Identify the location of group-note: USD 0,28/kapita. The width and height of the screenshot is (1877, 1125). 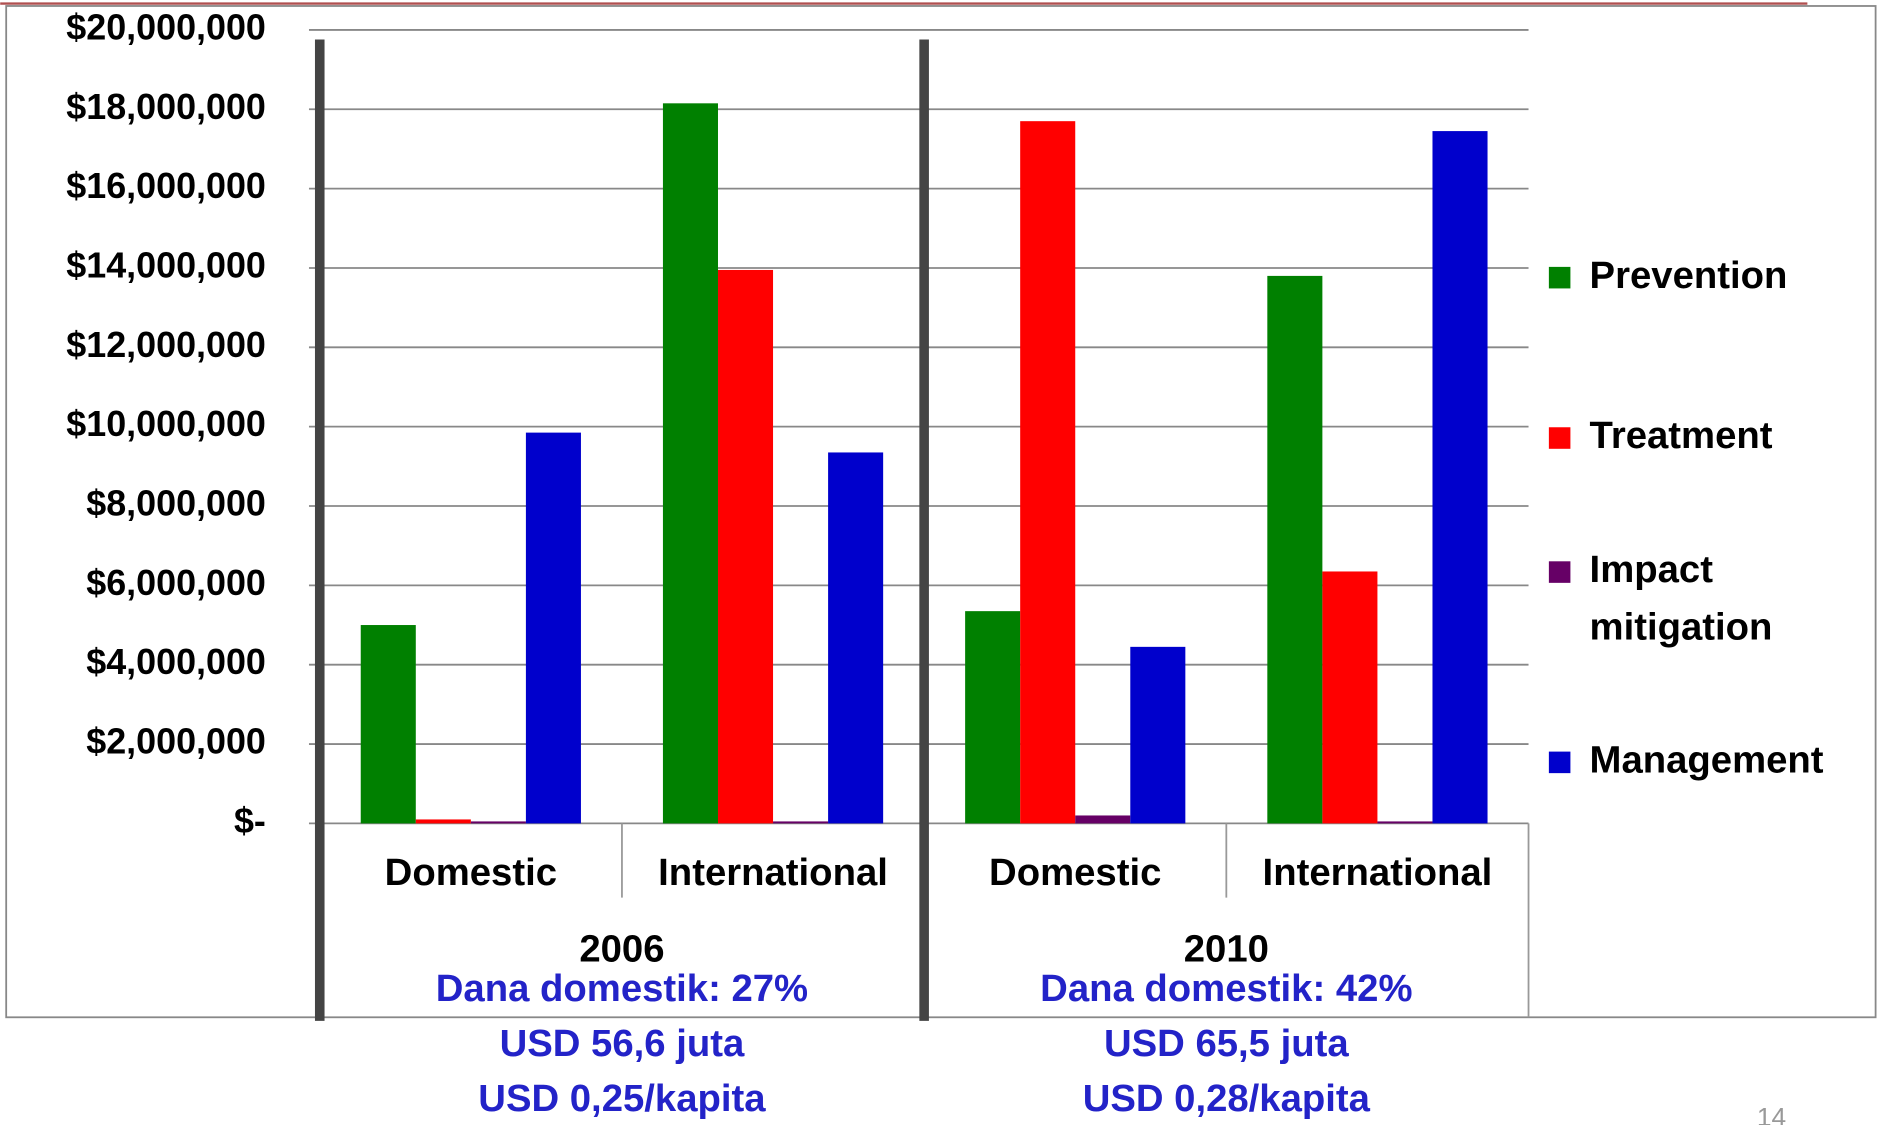
(1227, 1098).